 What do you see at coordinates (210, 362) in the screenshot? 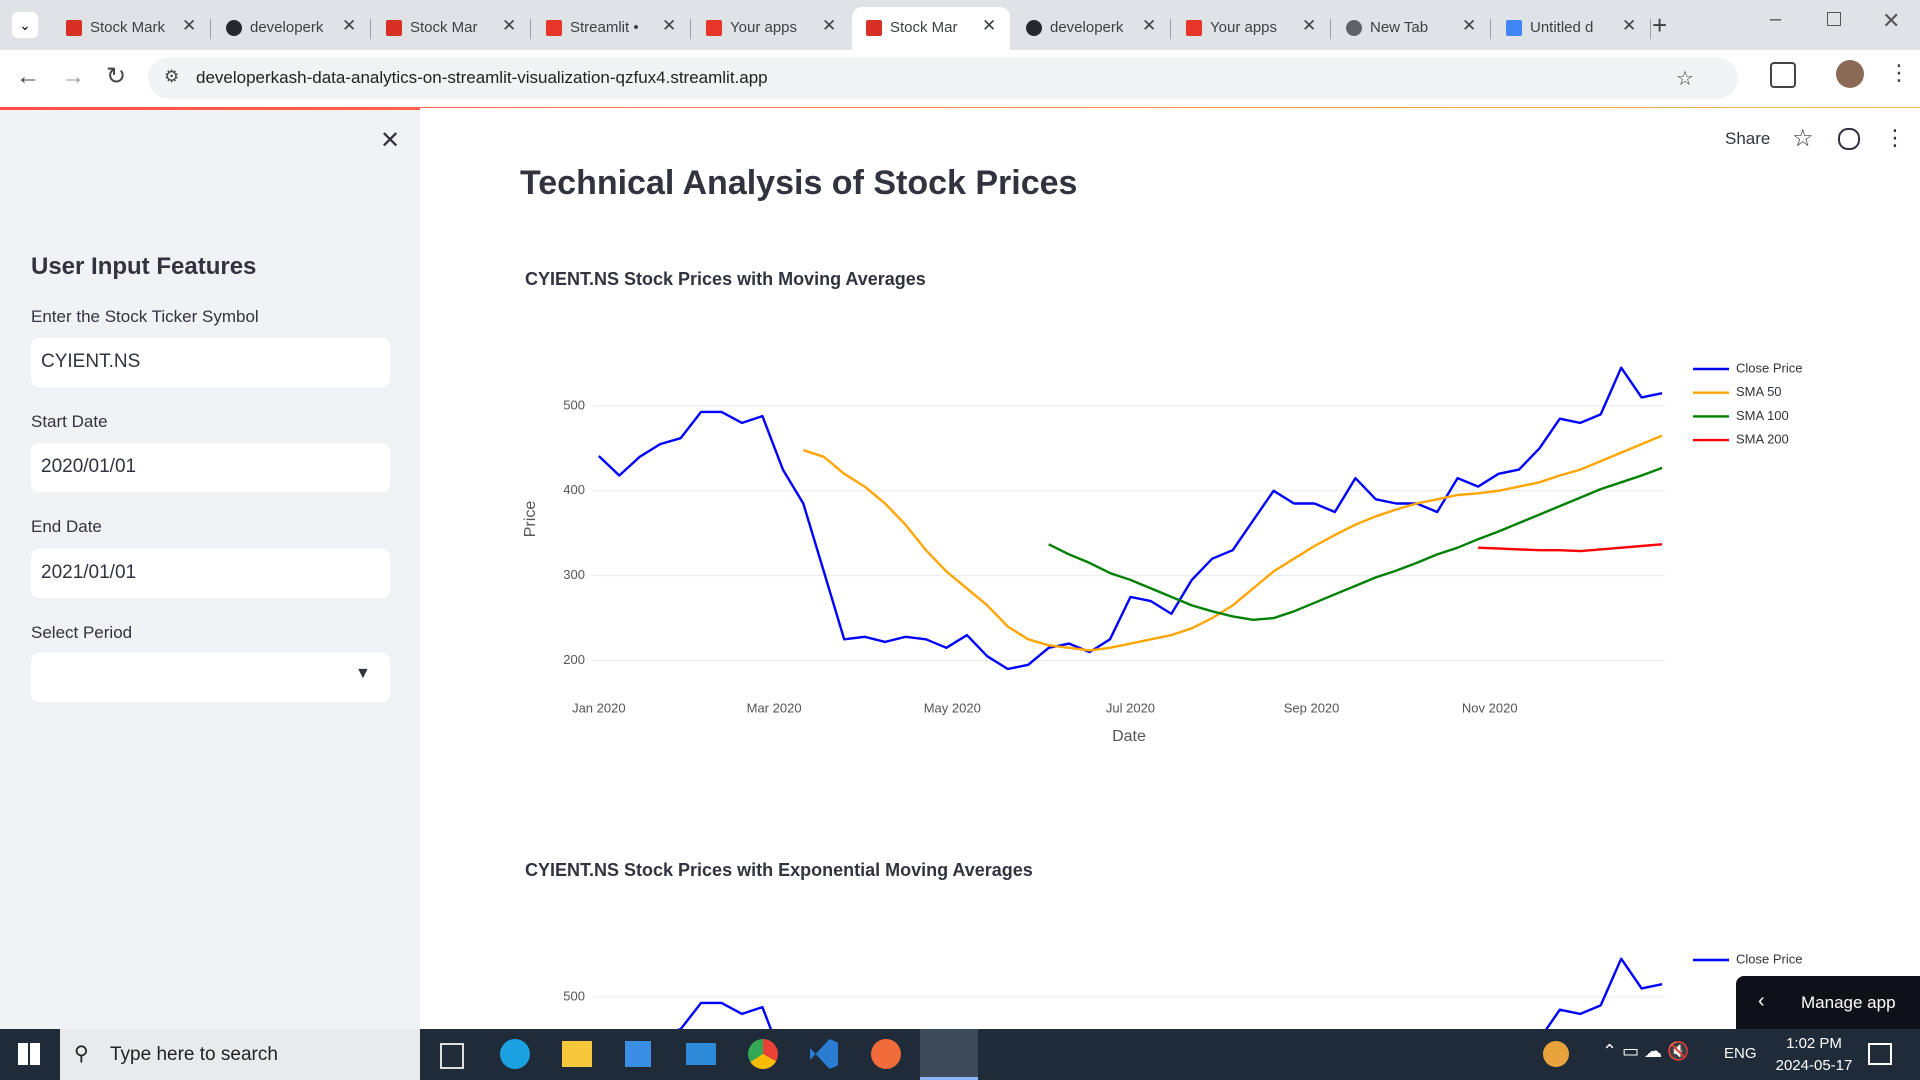
I see `ticker-input: CYIENT.NS` at bounding box center [210, 362].